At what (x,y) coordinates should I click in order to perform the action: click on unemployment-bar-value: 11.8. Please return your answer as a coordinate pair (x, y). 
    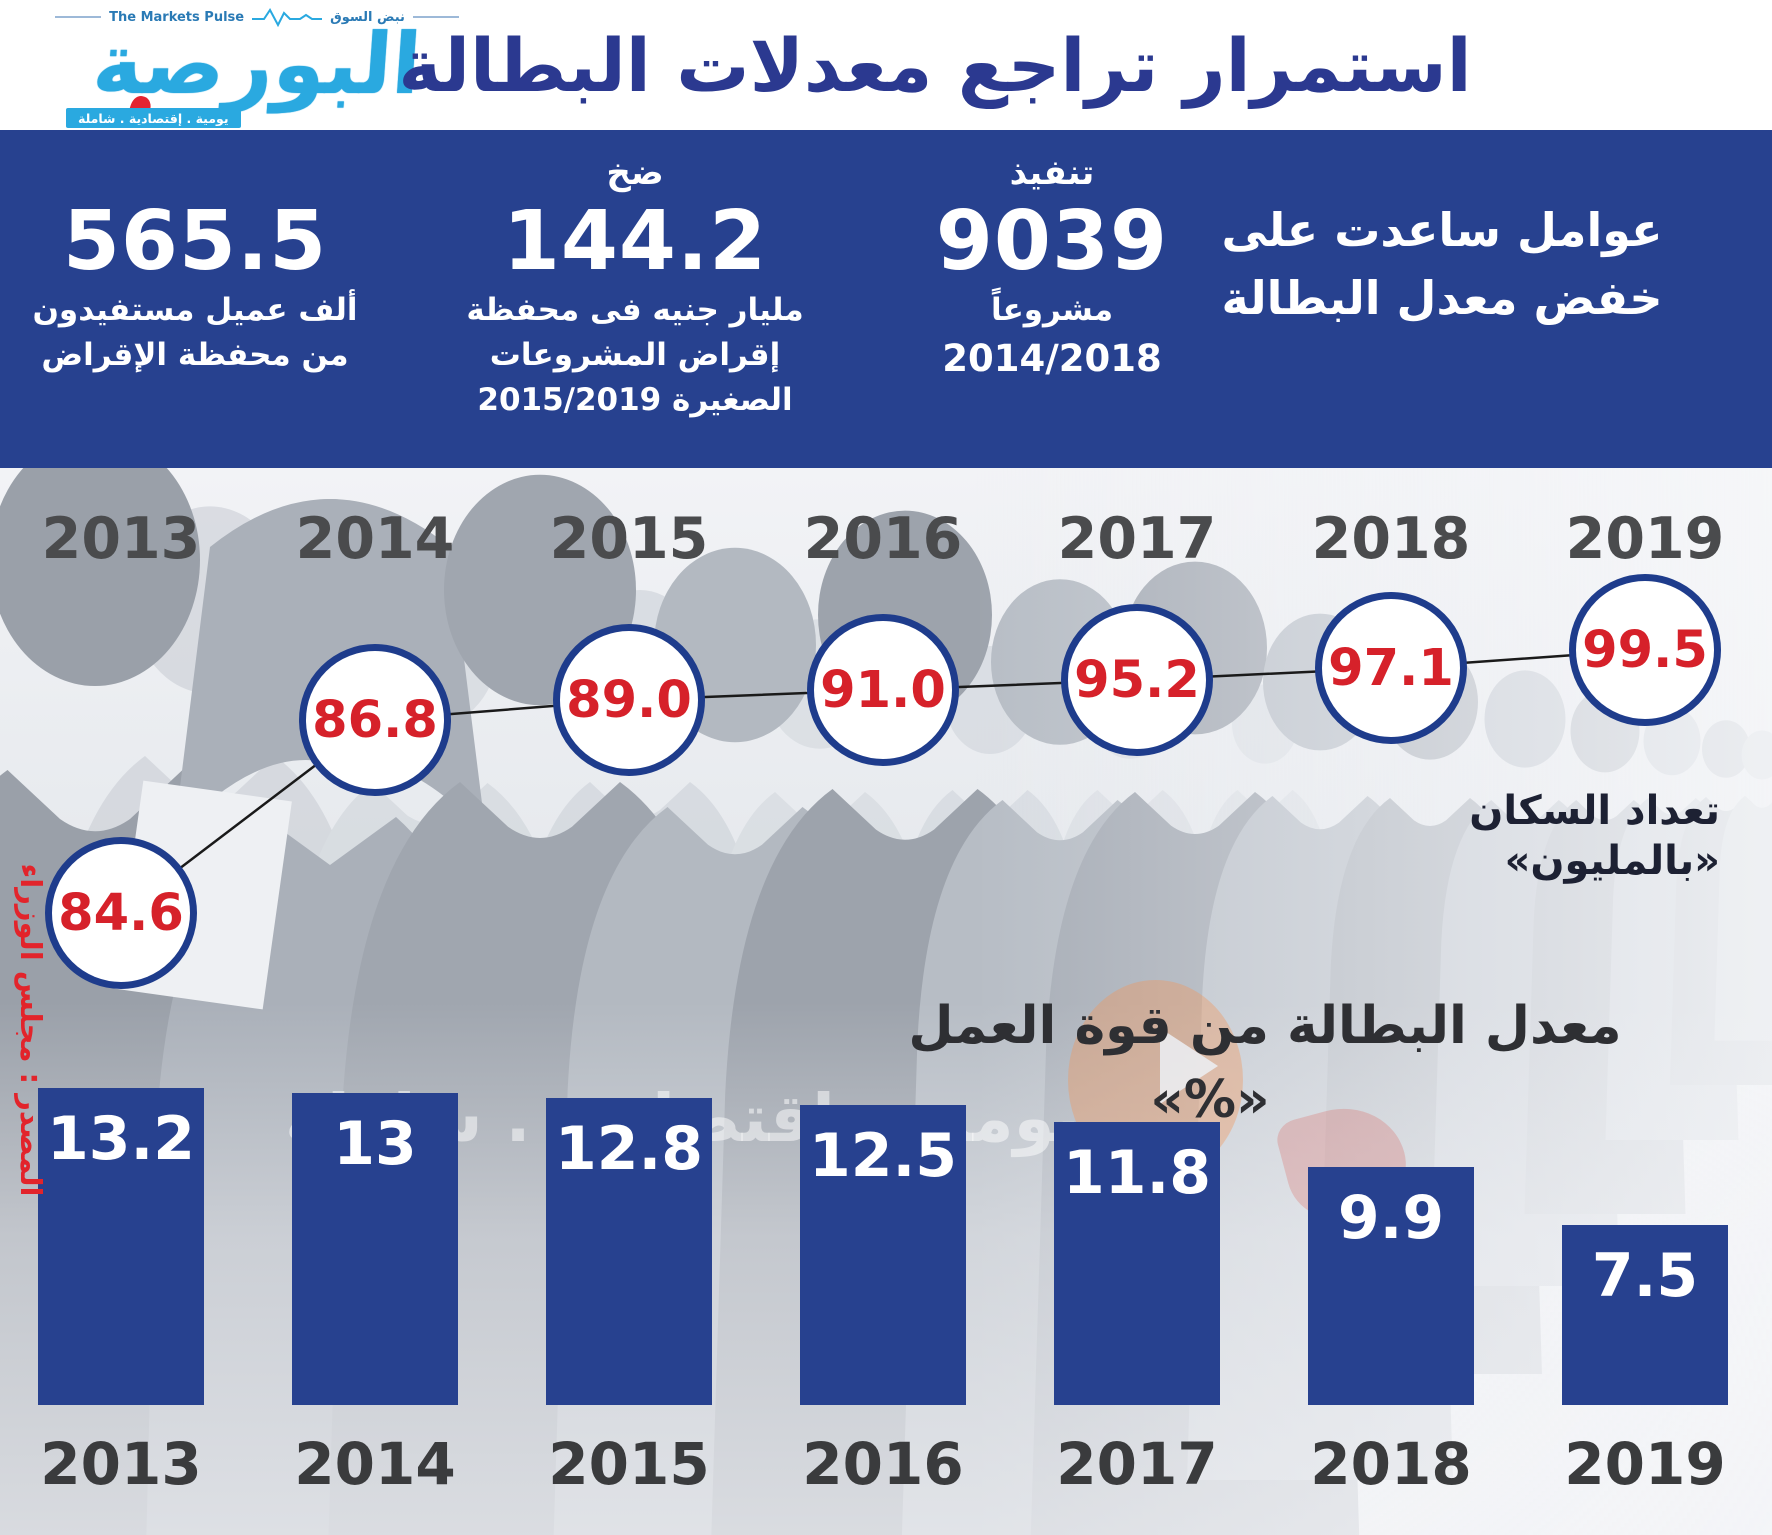
    Looking at the image, I should click on (1137, 1173).